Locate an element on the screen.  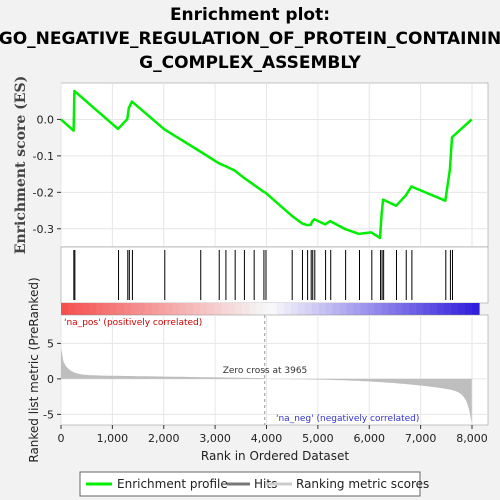
legend-enrichment-label: Enrichment profile is located at coordinates (172, 484).